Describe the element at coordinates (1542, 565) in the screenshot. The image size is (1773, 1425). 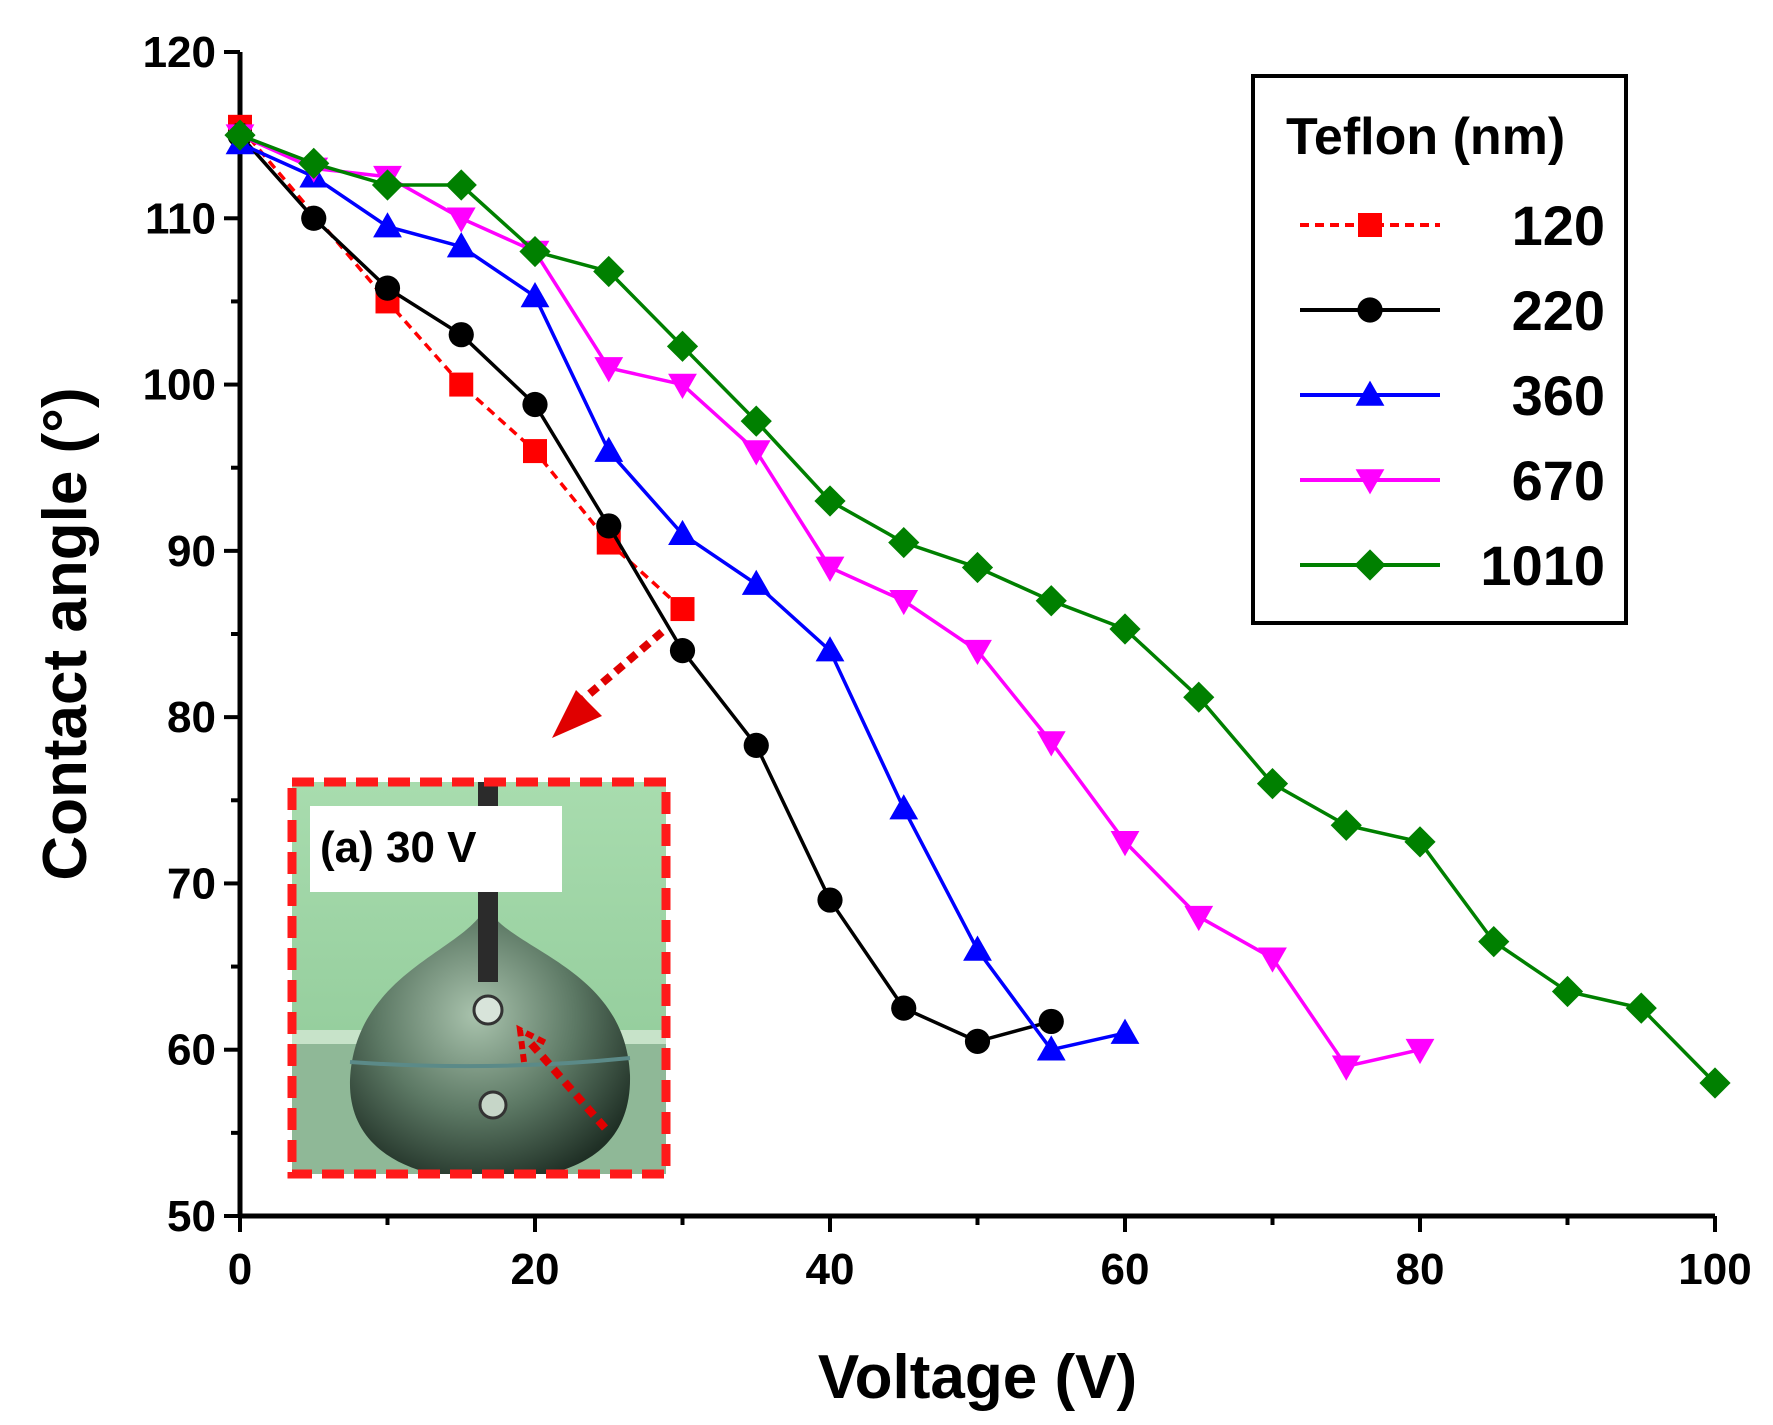
I see `legend-label-1010: 1010` at that location.